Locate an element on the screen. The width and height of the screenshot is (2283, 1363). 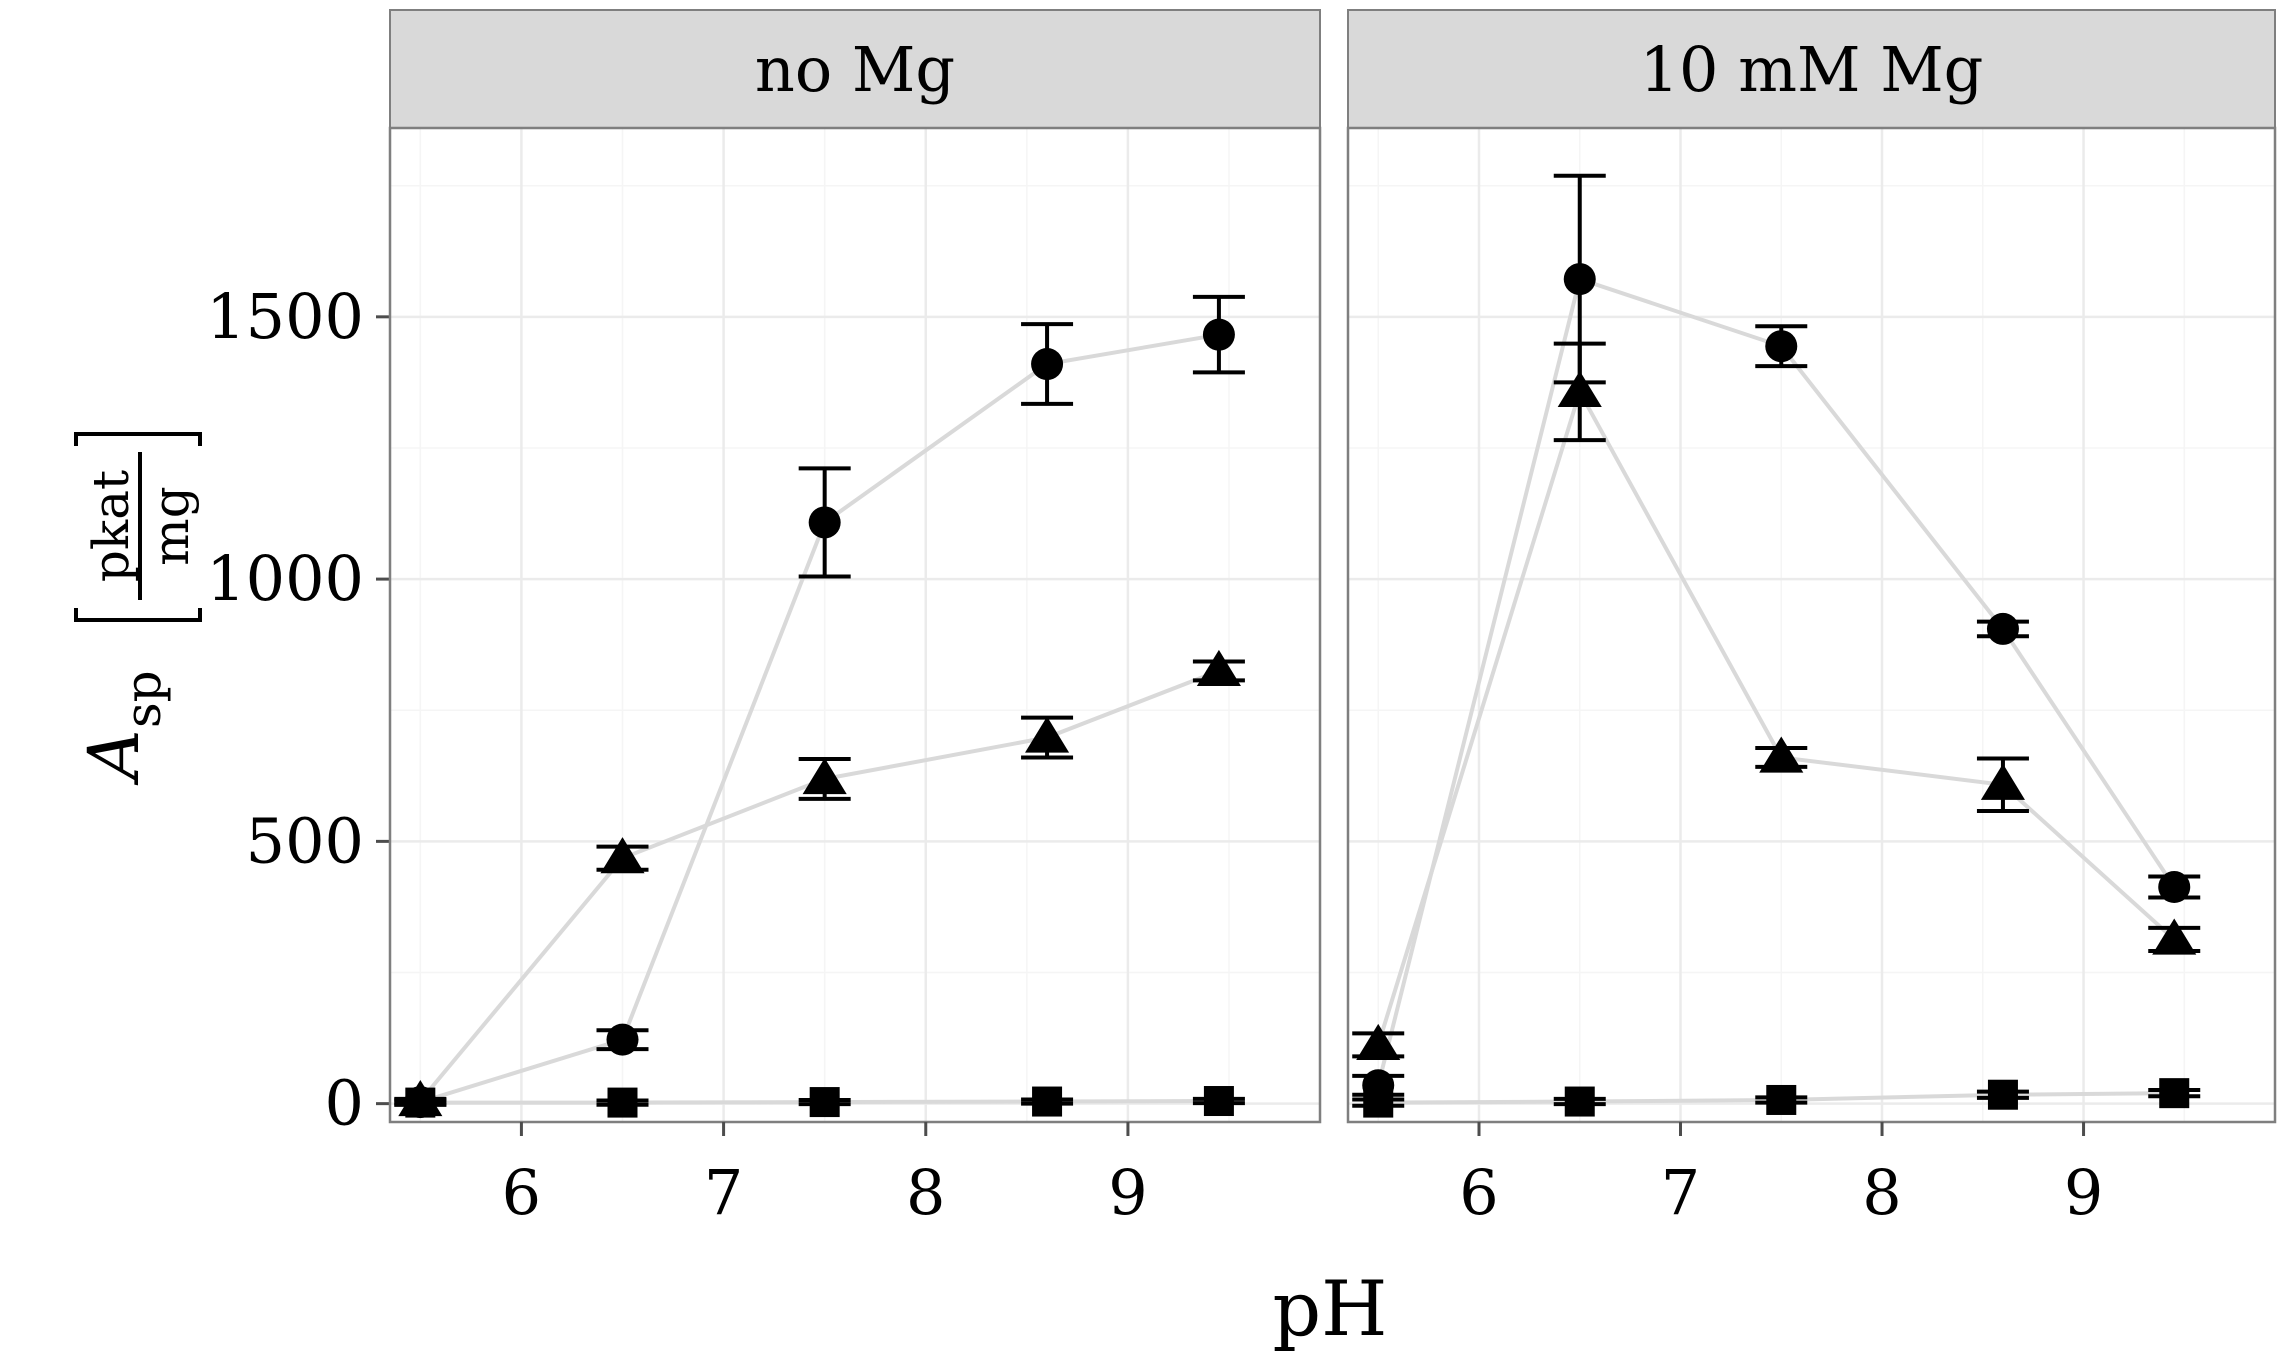
y-tick-label: 1000 is located at coordinates (285, 578).